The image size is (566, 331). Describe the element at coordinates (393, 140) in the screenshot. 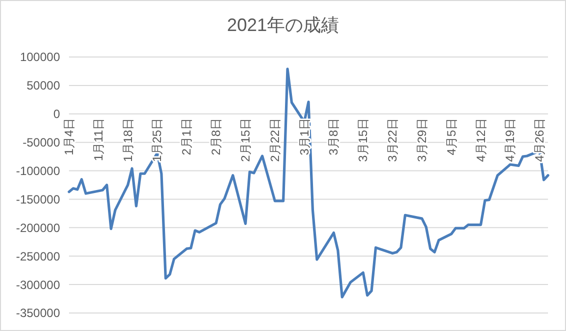

I see `x-tick-label: 3月22日` at that location.